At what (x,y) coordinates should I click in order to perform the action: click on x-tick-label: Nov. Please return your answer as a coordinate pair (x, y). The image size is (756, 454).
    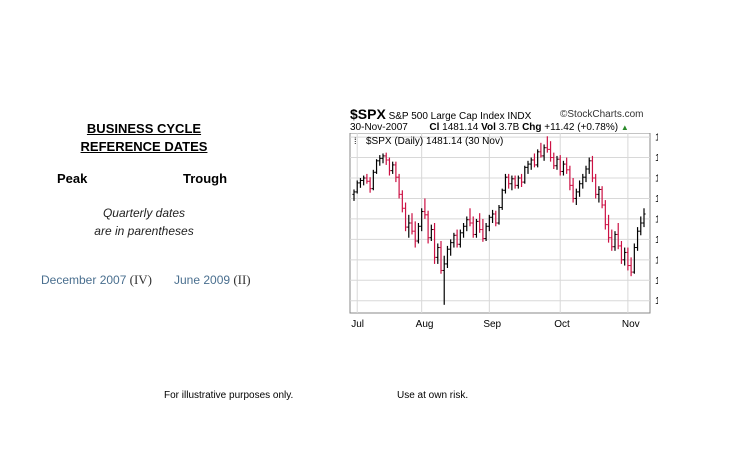
    Looking at the image, I should click on (631, 324).